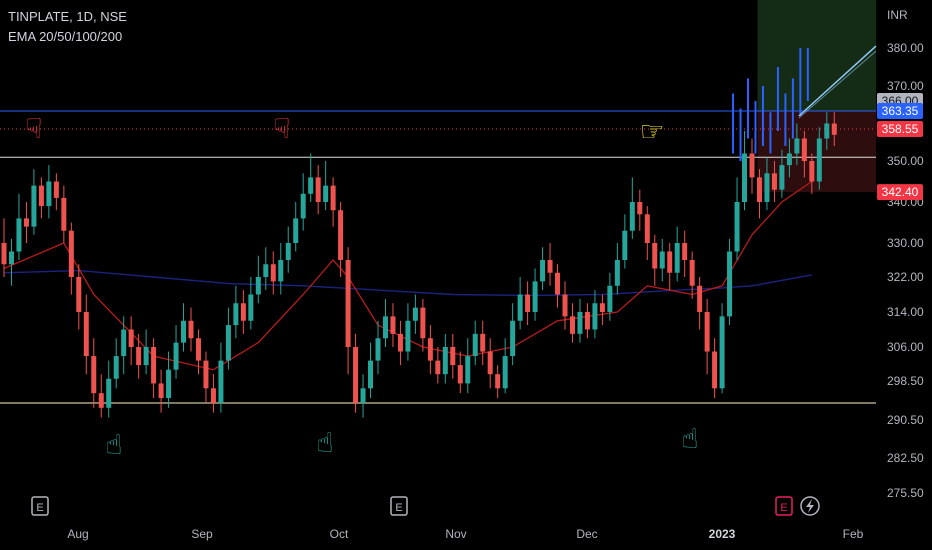 The width and height of the screenshot is (932, 550). I want to click on profit-zone, so click(816, 55).